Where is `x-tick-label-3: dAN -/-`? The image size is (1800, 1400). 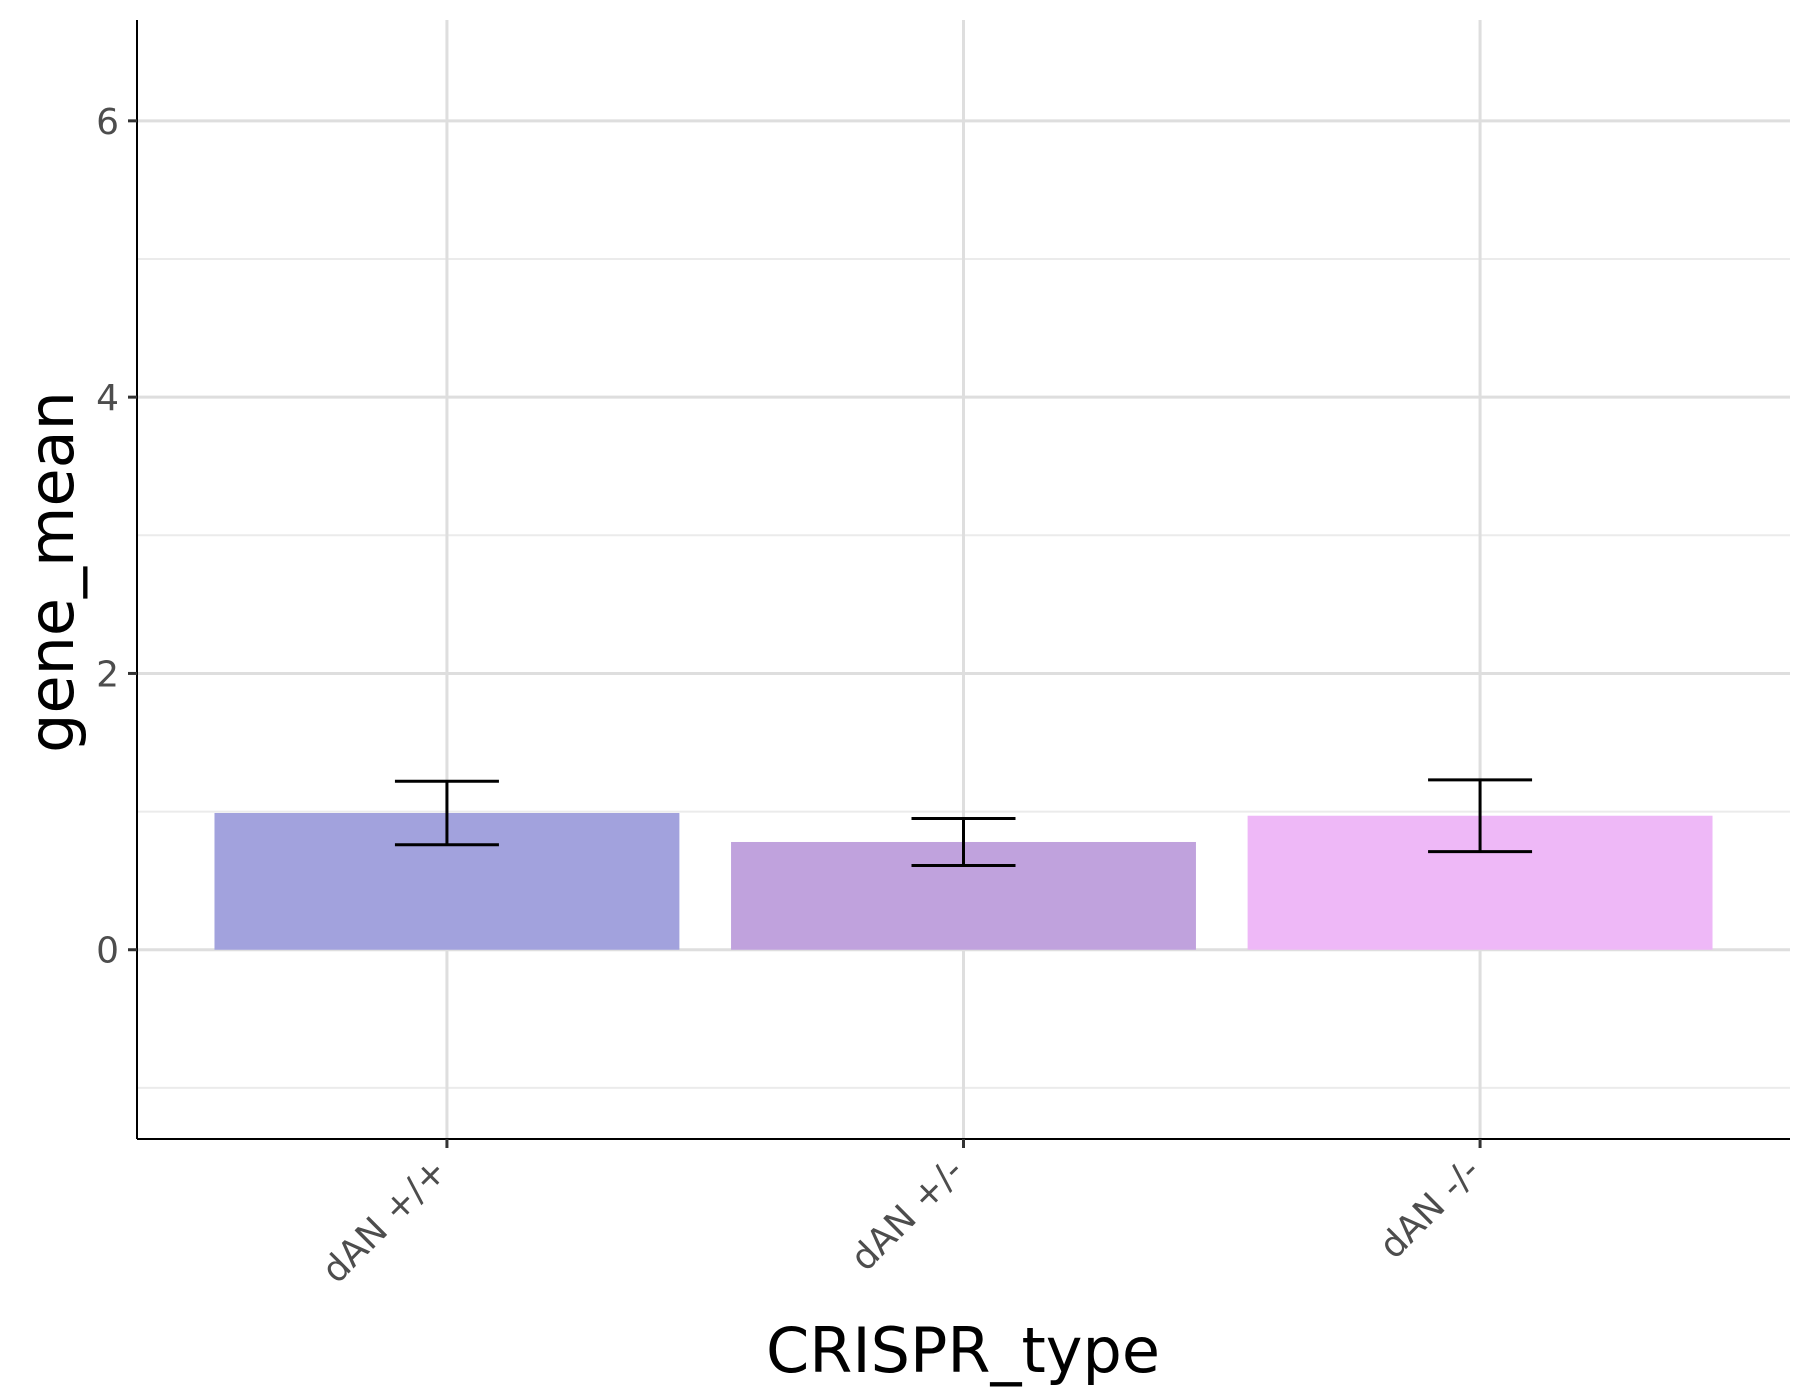 x-tick-label-3: dAN -/- is located at coordinates (1430, 1208).